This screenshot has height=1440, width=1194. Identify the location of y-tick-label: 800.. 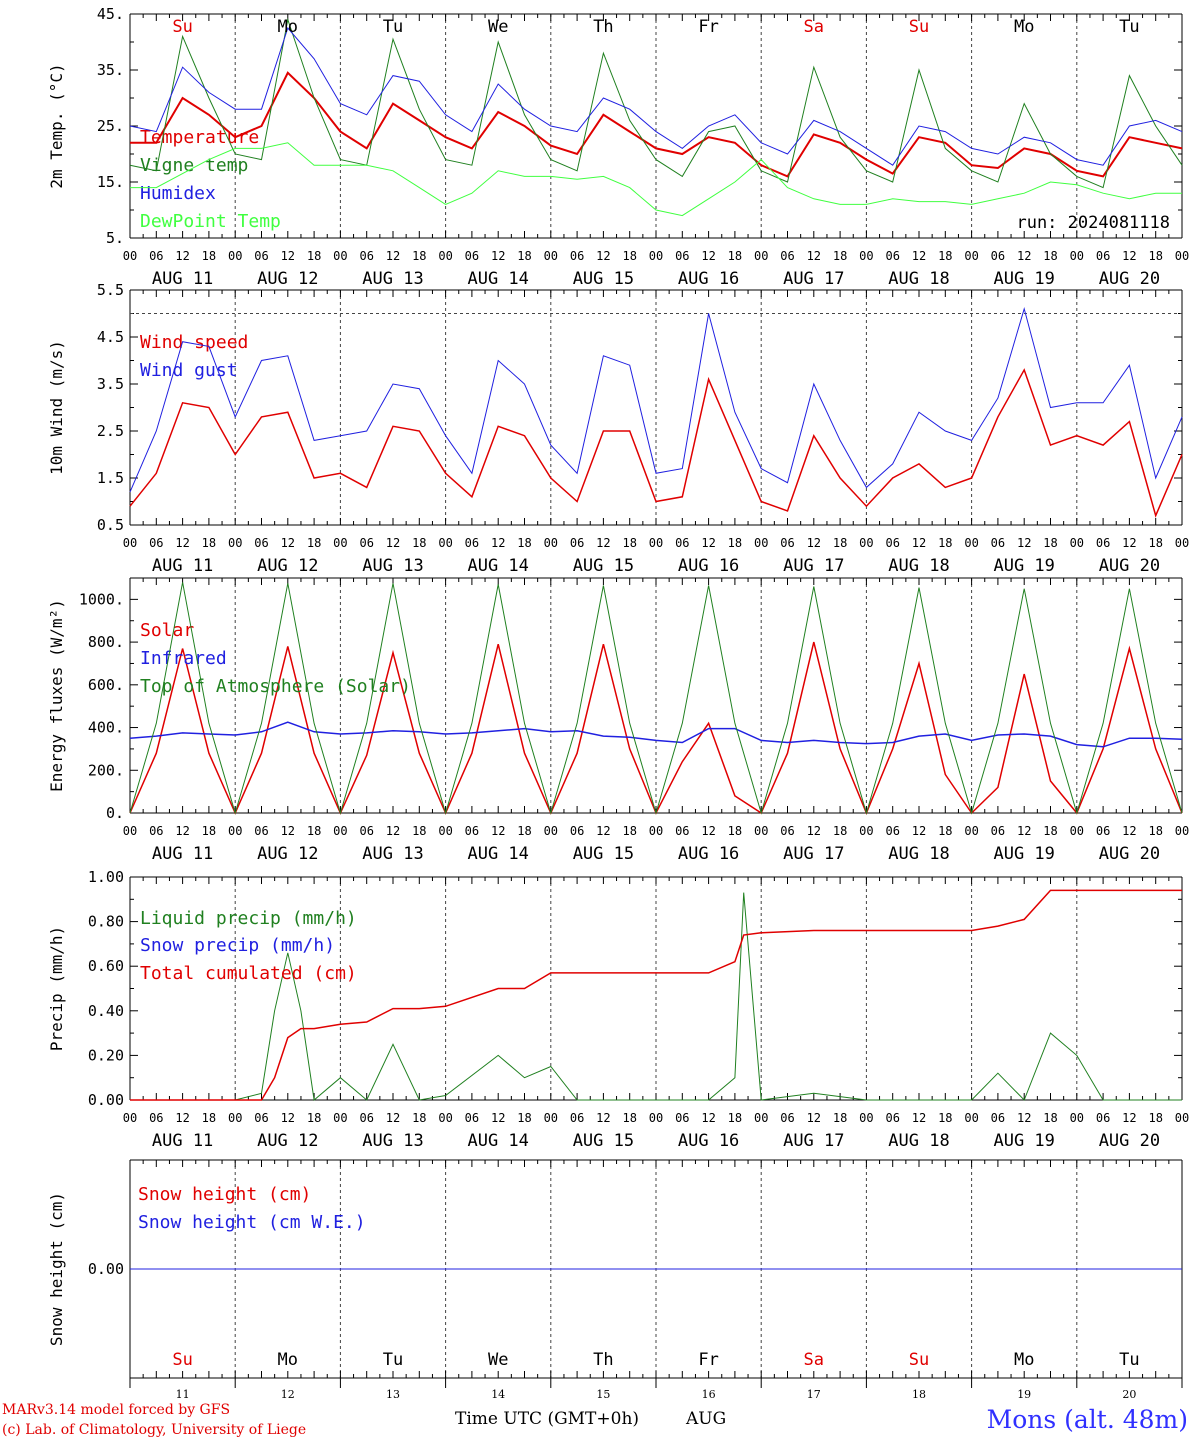
(106, 642).